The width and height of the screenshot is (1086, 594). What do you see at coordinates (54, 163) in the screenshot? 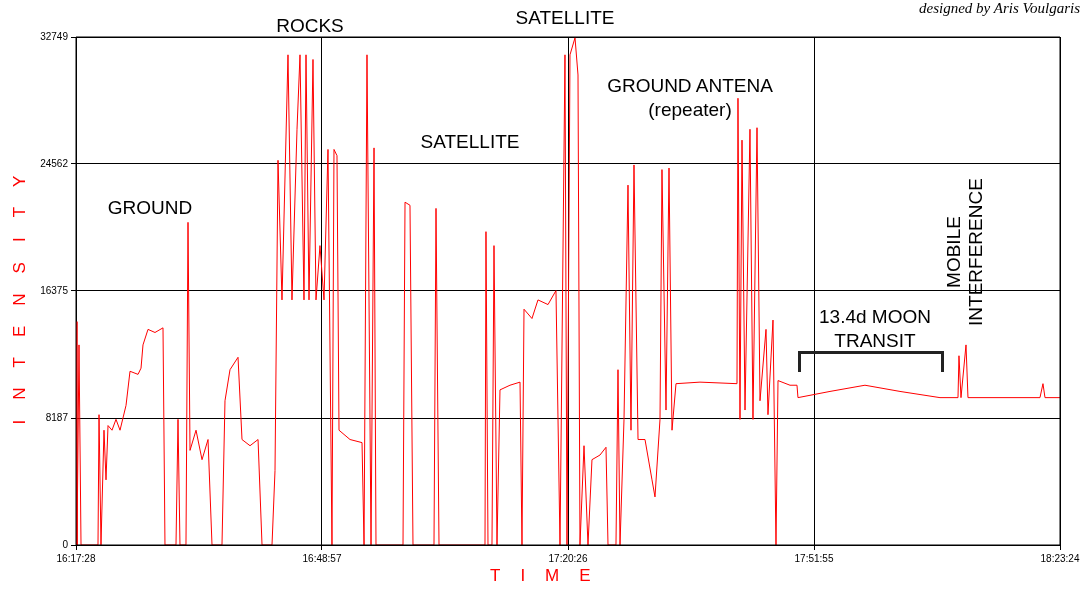
I see `y-tick-label: 24562` at bounding box center [54, 163].